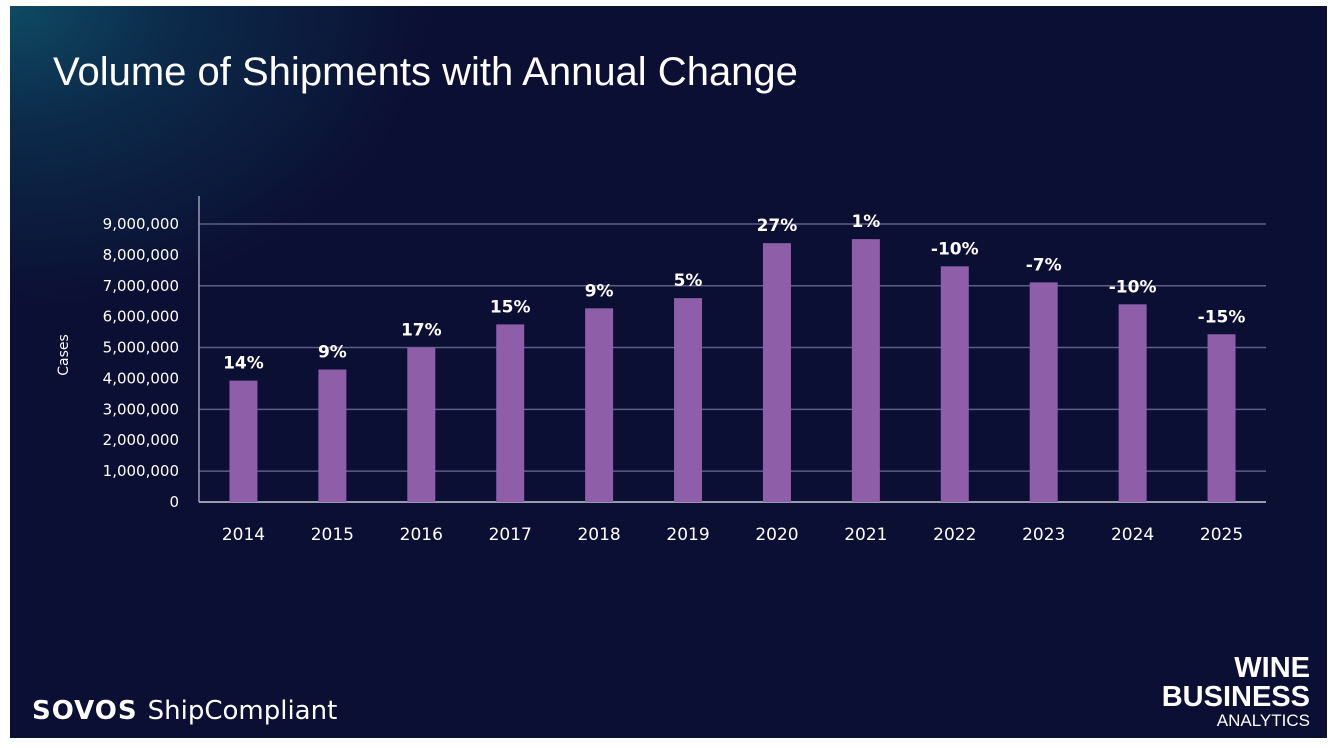 The width and height of the screenshot is (1333, 748). What do you see at coordinates (776, 535) in the screenshot?
I see `x-tick-label: 2020` at bounding box center [776, 535].